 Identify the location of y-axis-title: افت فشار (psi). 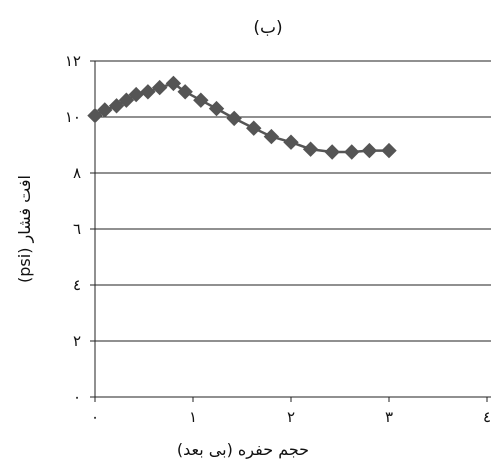
(25, 229).